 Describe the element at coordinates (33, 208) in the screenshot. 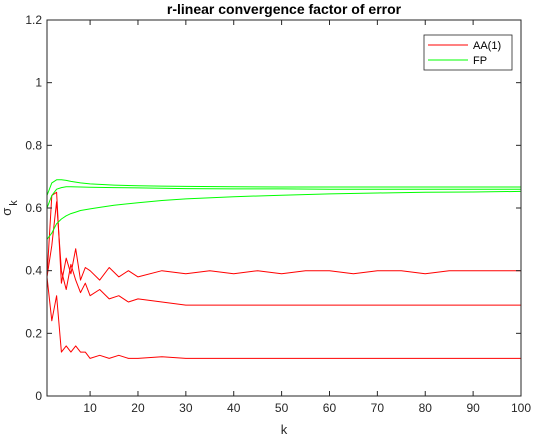

I see `y-tick-label: 0.6` at that location.